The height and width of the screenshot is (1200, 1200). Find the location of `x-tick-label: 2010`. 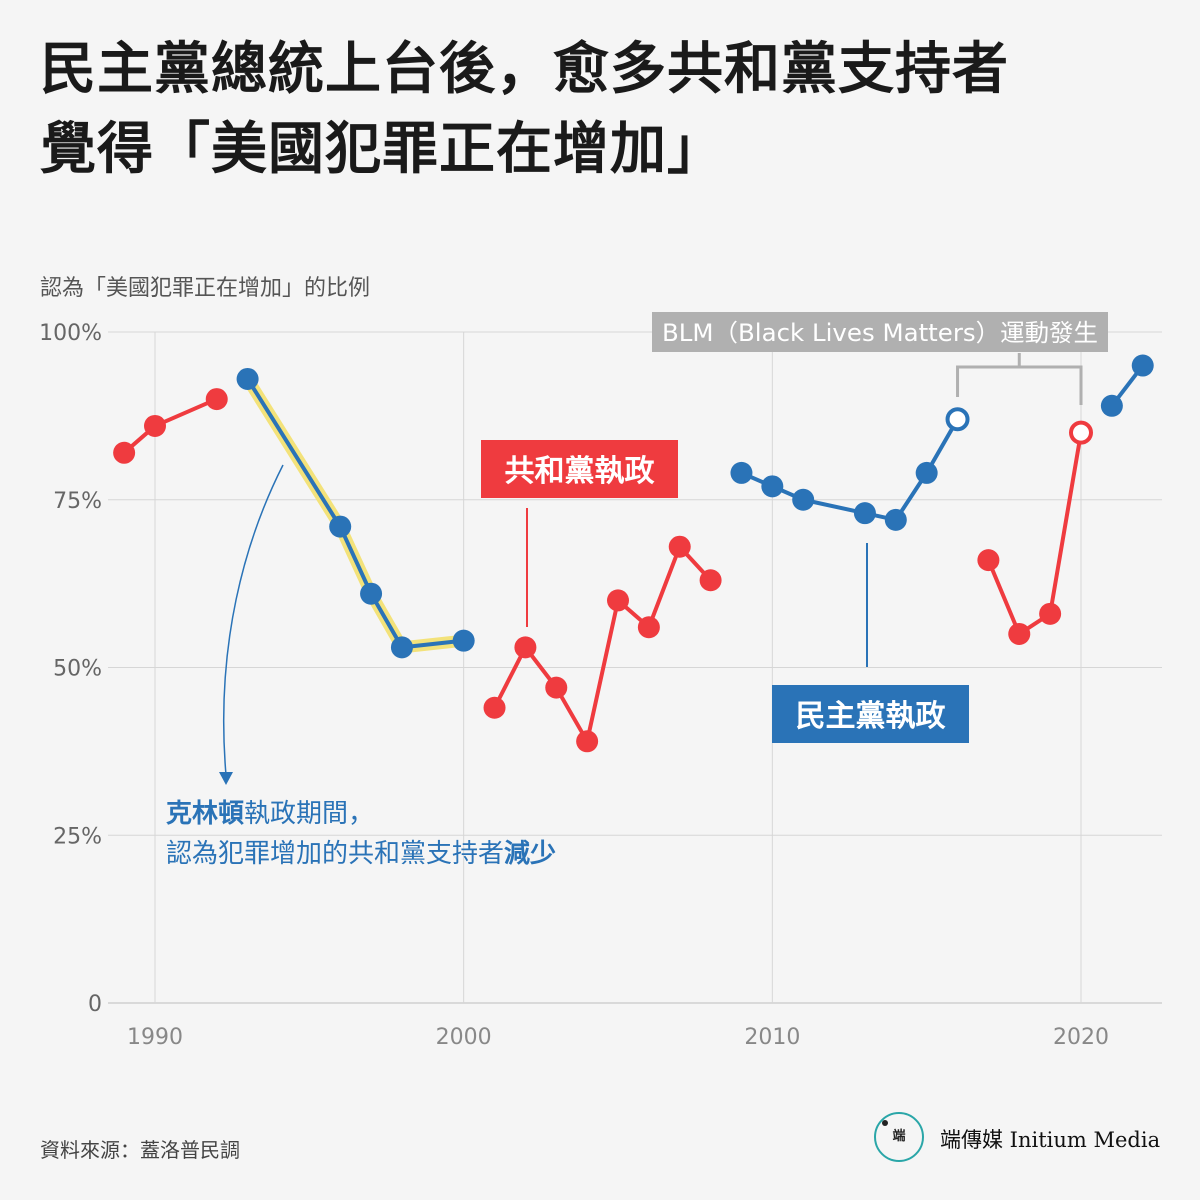

x-tick-label: 2010 is located at coordinates (772, 1037).